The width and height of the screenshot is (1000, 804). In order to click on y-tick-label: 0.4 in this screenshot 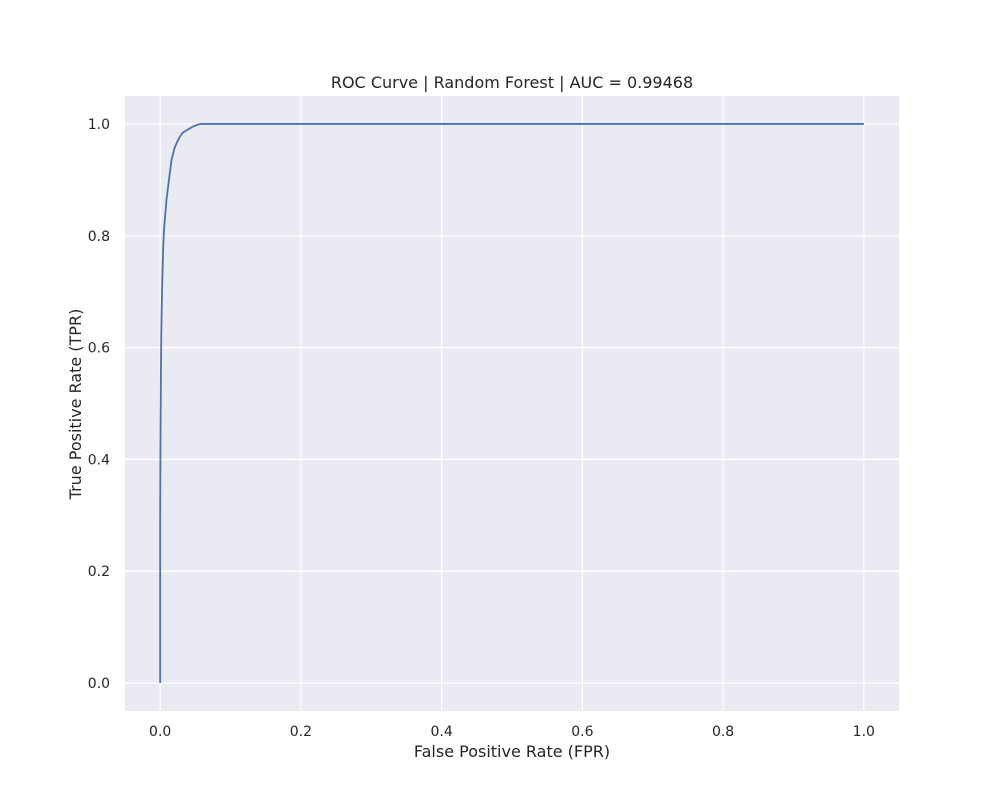, I will do `click(99, 460)`.